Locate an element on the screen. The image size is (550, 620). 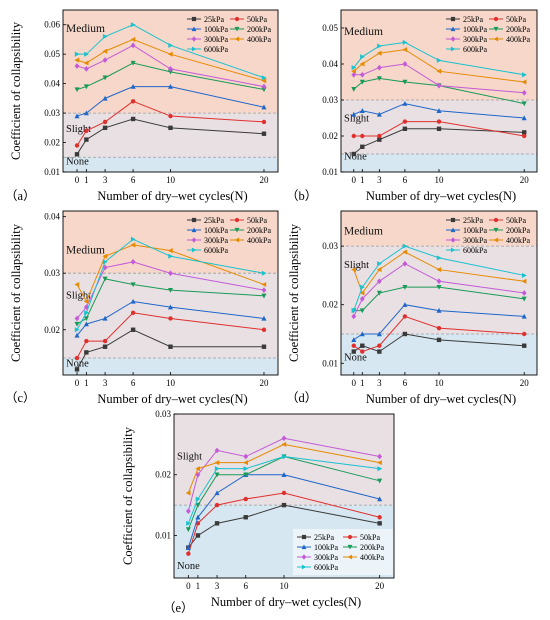
panel-label: （c） is located at coordinates (20, 398).